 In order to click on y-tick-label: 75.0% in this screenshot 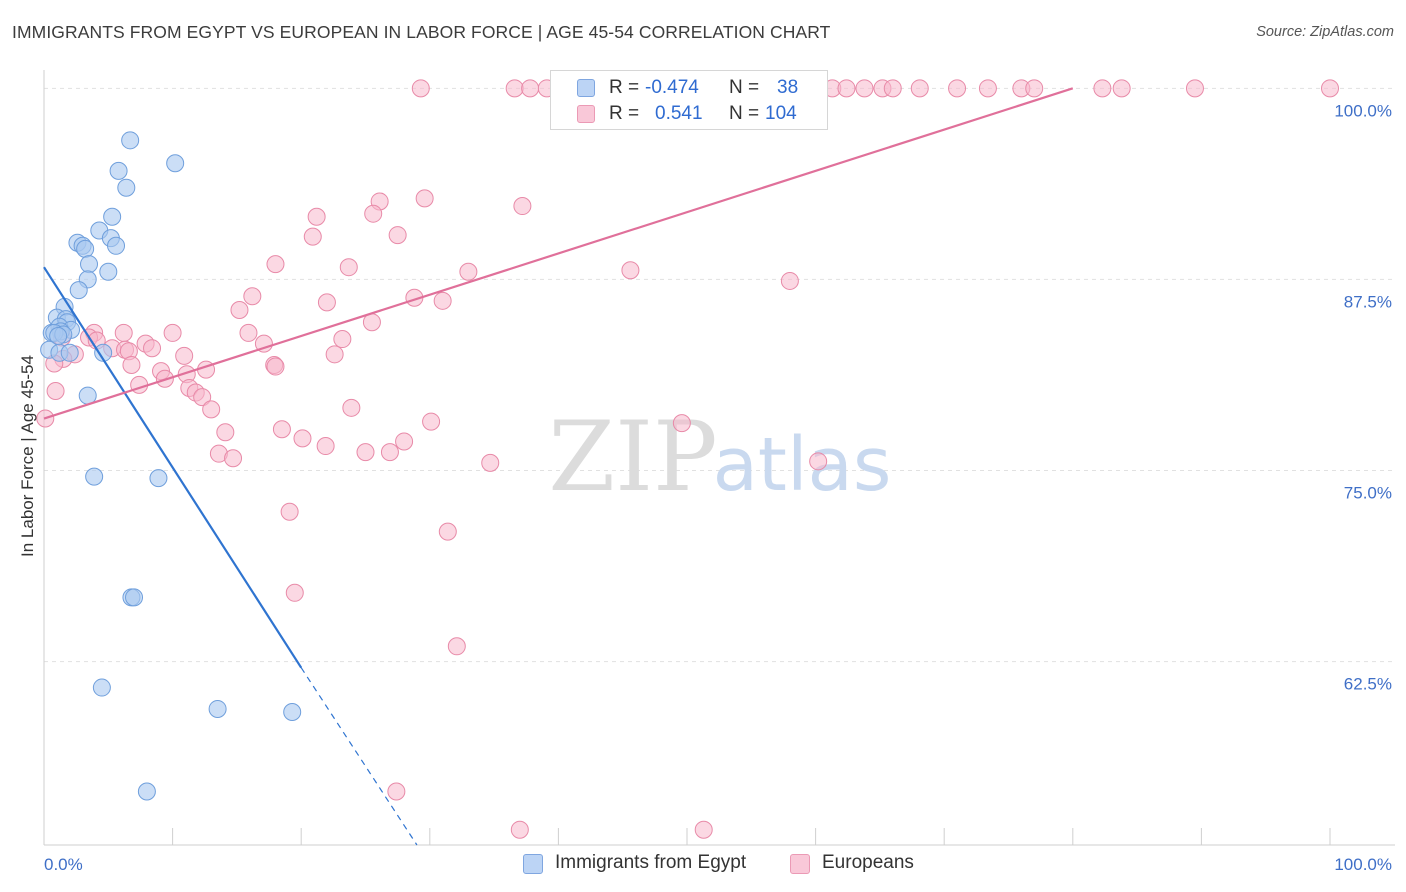, I will do `click(1368, 492)`.